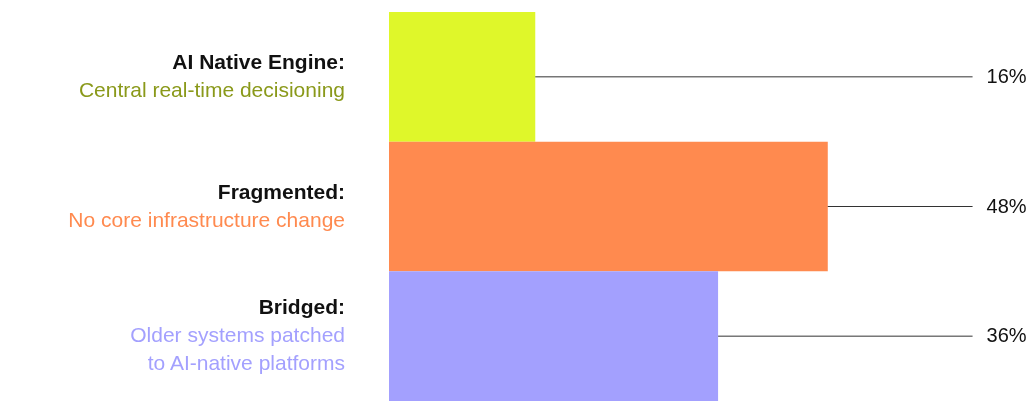  What do you see at coordinates (1006, 75) in the screenshot?
I see `data-label: 16%` at bounding box center [1006, 75].